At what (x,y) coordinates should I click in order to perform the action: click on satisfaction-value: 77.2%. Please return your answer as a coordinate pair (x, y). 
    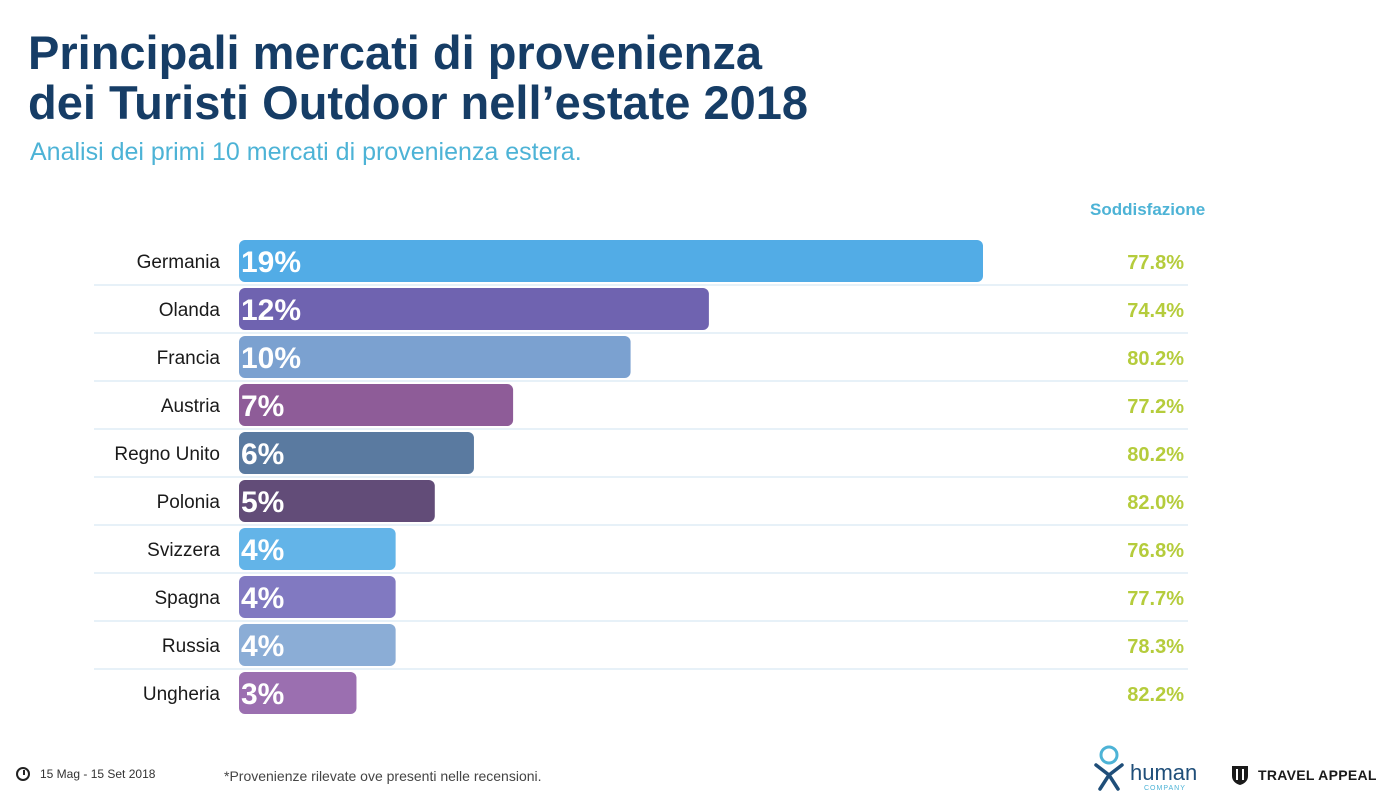
    Looking at the image, I should click on (1155, 407).